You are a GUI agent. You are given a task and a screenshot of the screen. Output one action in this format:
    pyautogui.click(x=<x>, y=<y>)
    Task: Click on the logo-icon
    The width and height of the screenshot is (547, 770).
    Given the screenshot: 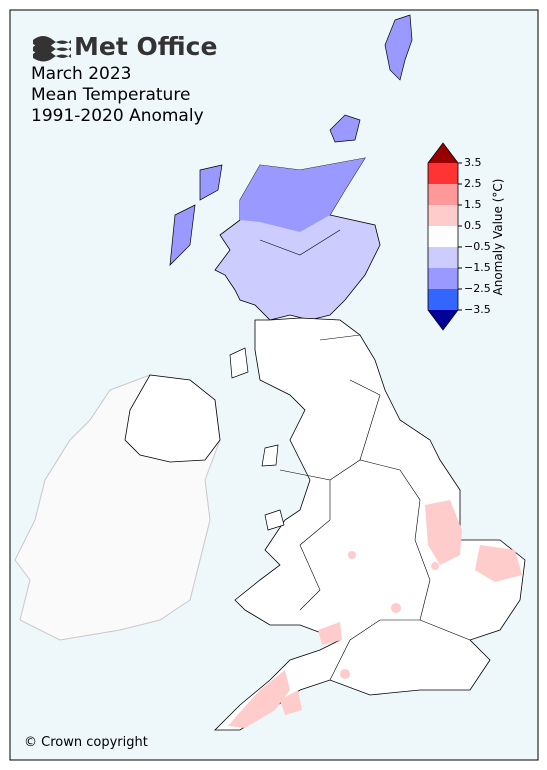 What is the action you would take?
    pyautogui.click(x=52, y=49)
    